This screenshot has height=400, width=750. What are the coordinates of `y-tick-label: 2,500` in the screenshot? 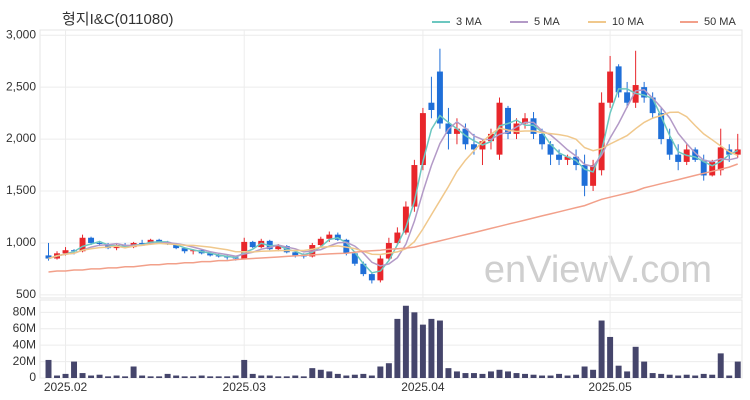 It's located at (21, 86).